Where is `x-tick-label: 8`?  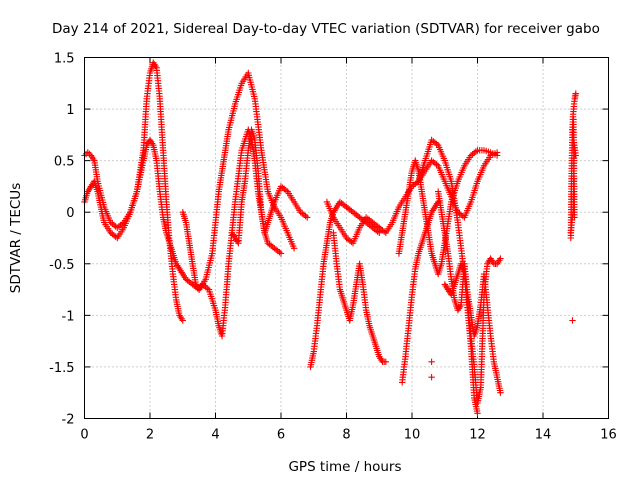
x-tick-label: 8 is located at coordinates (346, 435).